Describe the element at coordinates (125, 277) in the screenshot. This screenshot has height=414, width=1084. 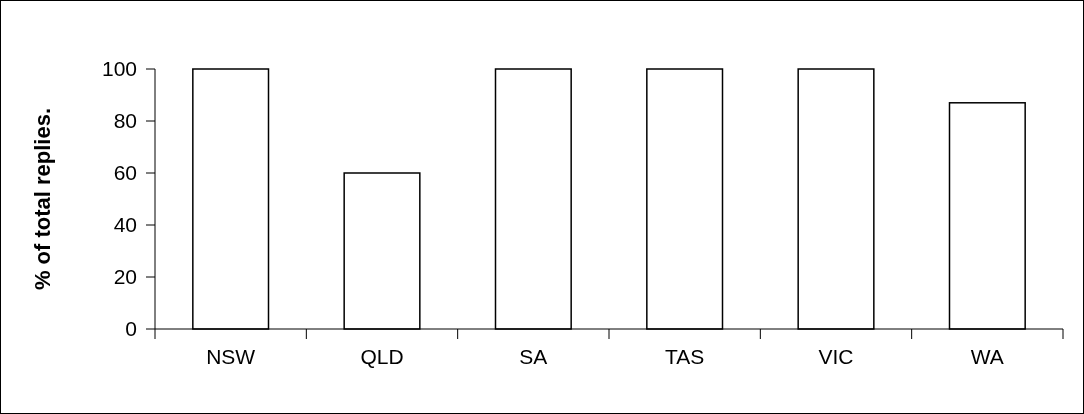
I see `y-tick-label: 20` at that location.